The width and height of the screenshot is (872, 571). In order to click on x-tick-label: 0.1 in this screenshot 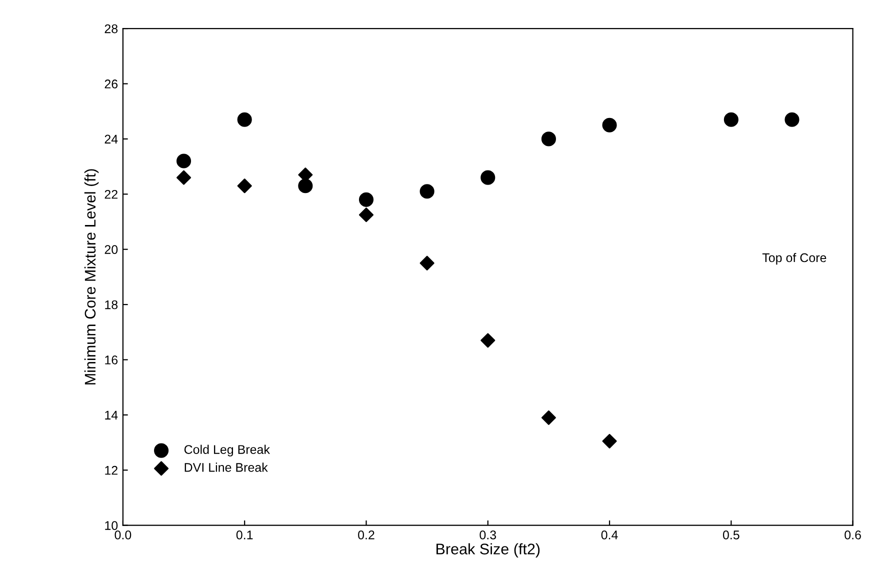, I will do `click(244, 535)`.